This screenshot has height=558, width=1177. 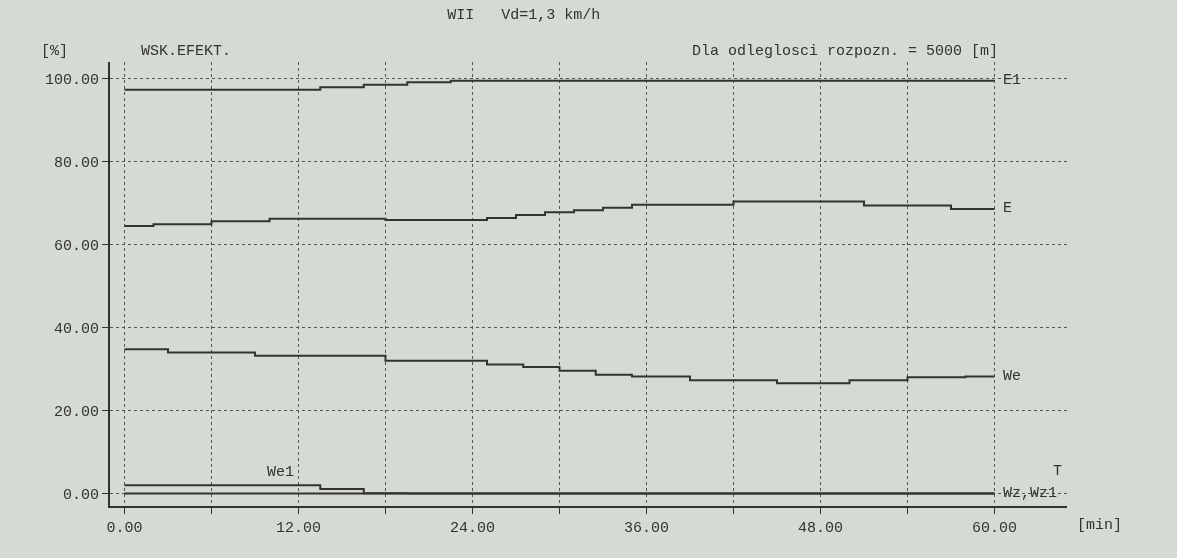 I want to click on y-tick-label: 0.00, so click(x=80, y=495).